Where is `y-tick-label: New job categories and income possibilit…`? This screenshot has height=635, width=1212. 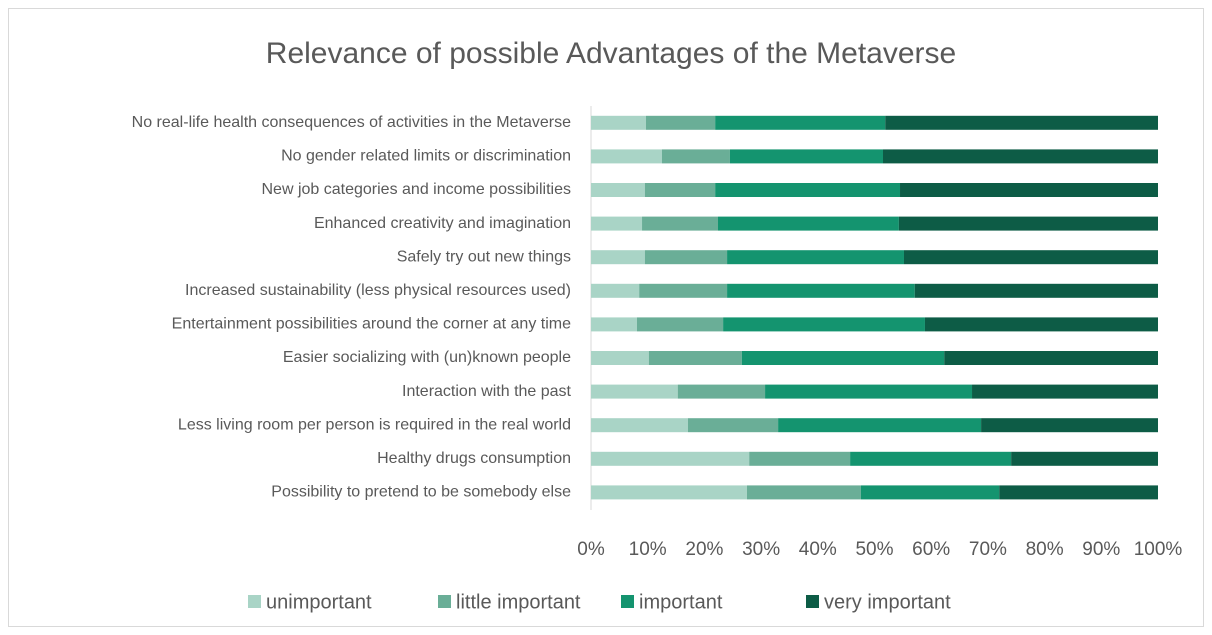
y-tick-label: New job categories and income possibilit… is located at coordinates (417, 189).